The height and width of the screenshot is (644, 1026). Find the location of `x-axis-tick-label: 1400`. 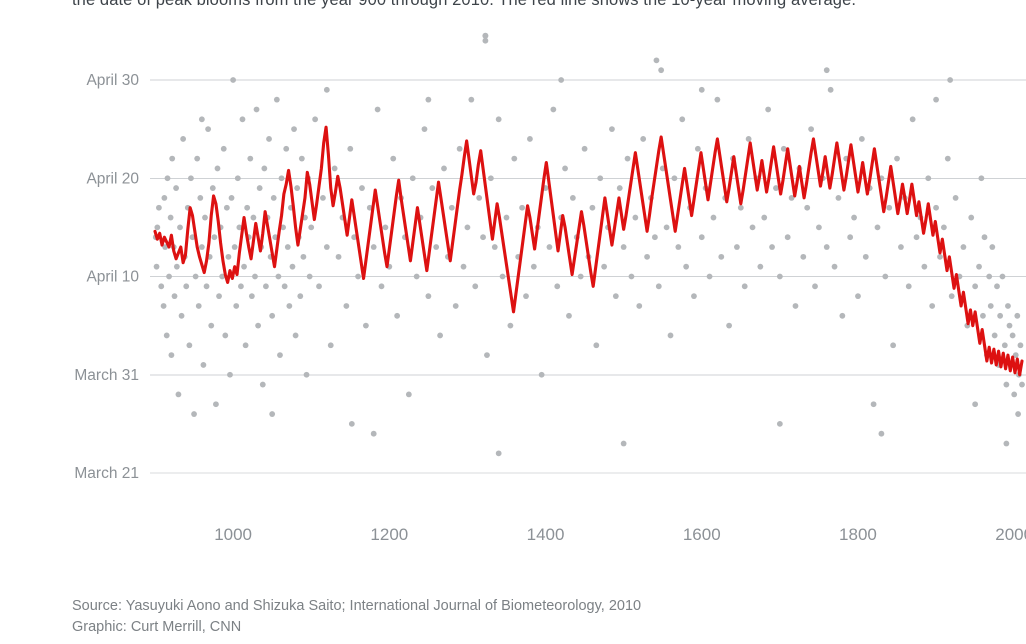

x-axis-tick-label: 1400 is located at coordinates (546, 534).